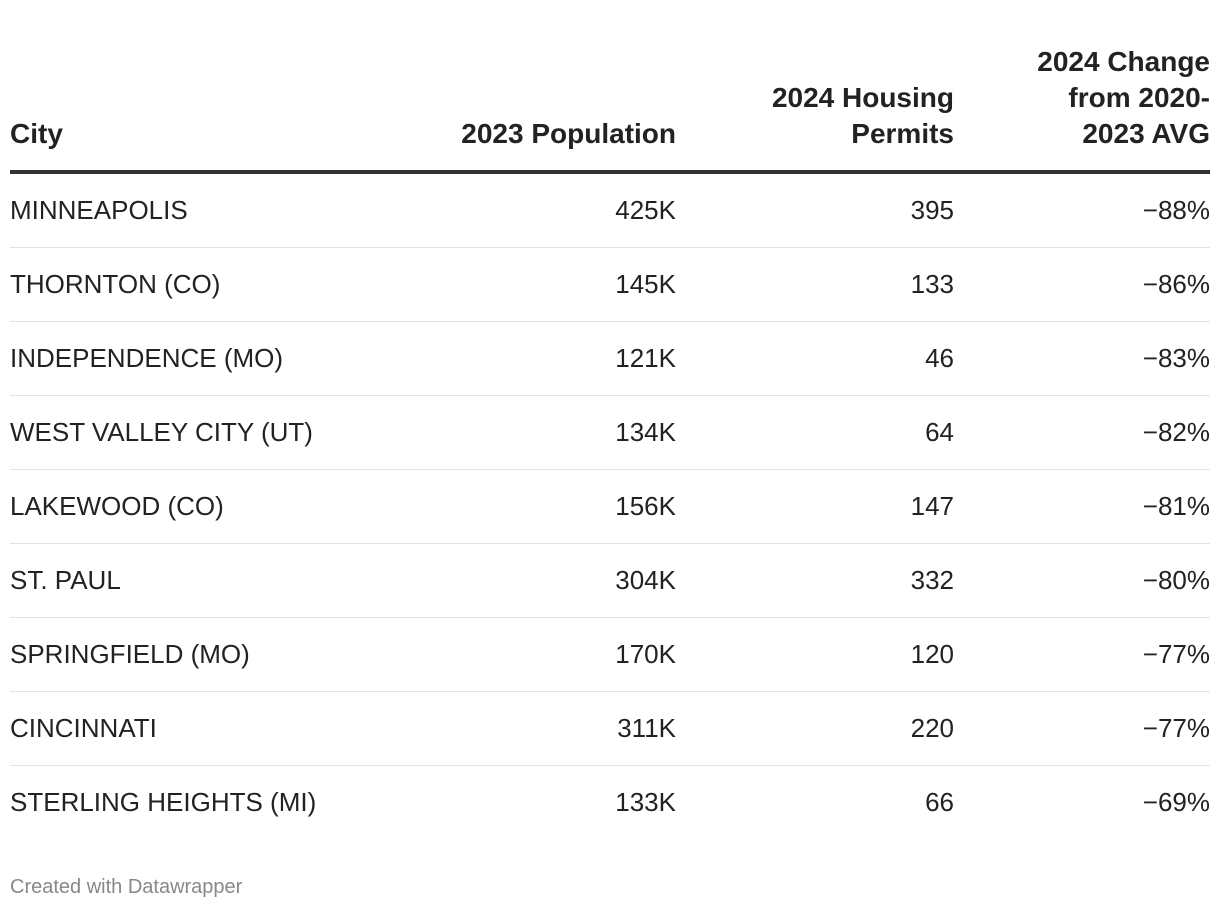  Describe the element at coordinates (543, 728) in the screenshot. I see `population-cell: 311K` at that location.